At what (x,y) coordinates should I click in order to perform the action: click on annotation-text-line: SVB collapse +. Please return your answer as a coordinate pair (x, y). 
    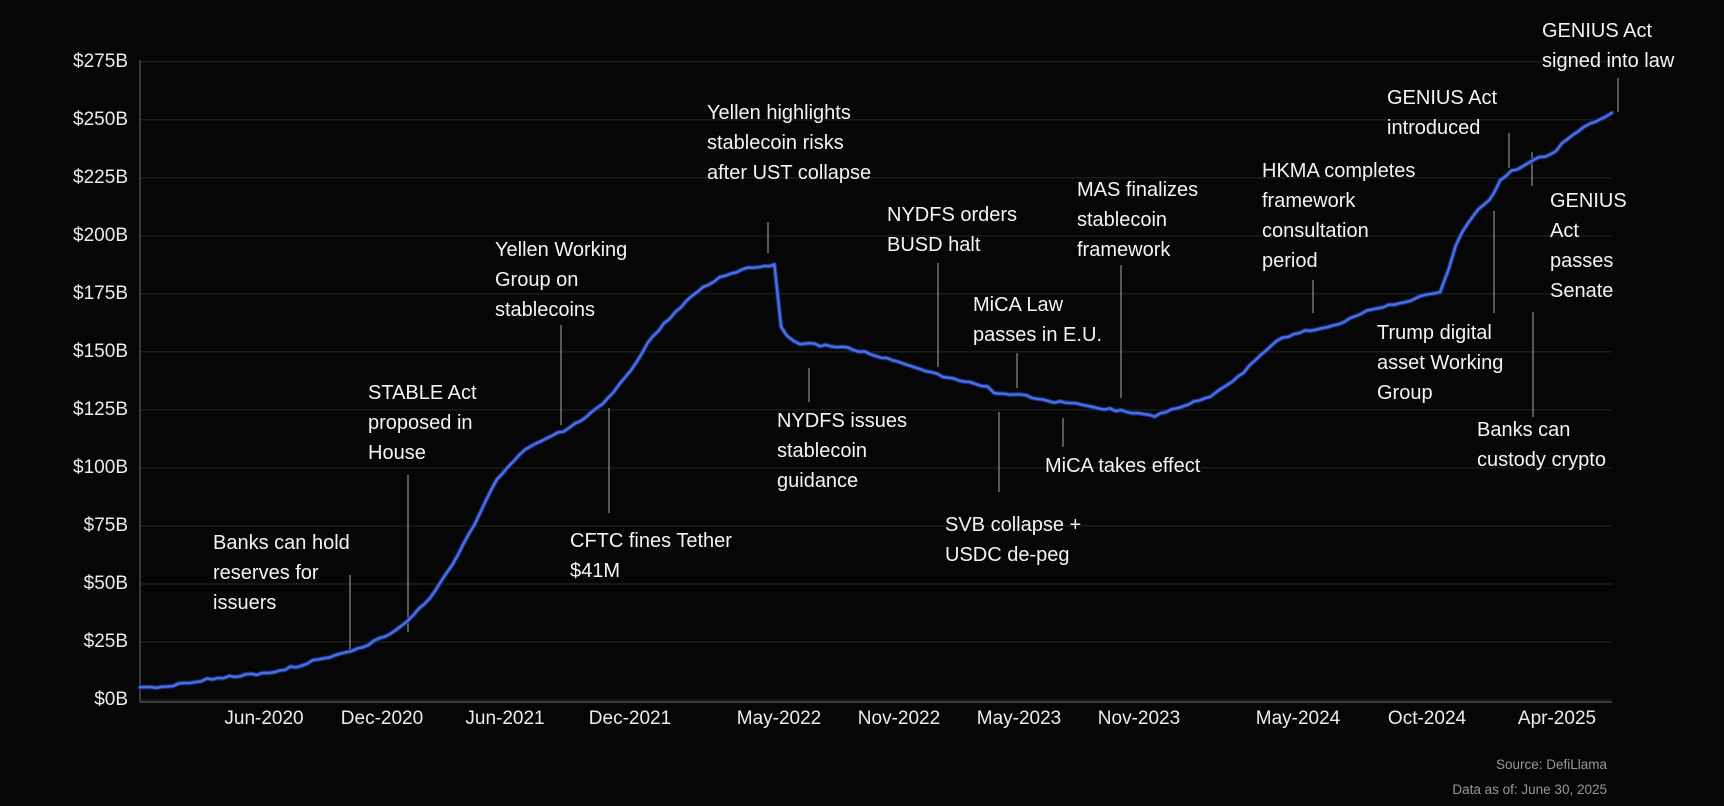
    Looking at the image, I should click on (1013, 525).